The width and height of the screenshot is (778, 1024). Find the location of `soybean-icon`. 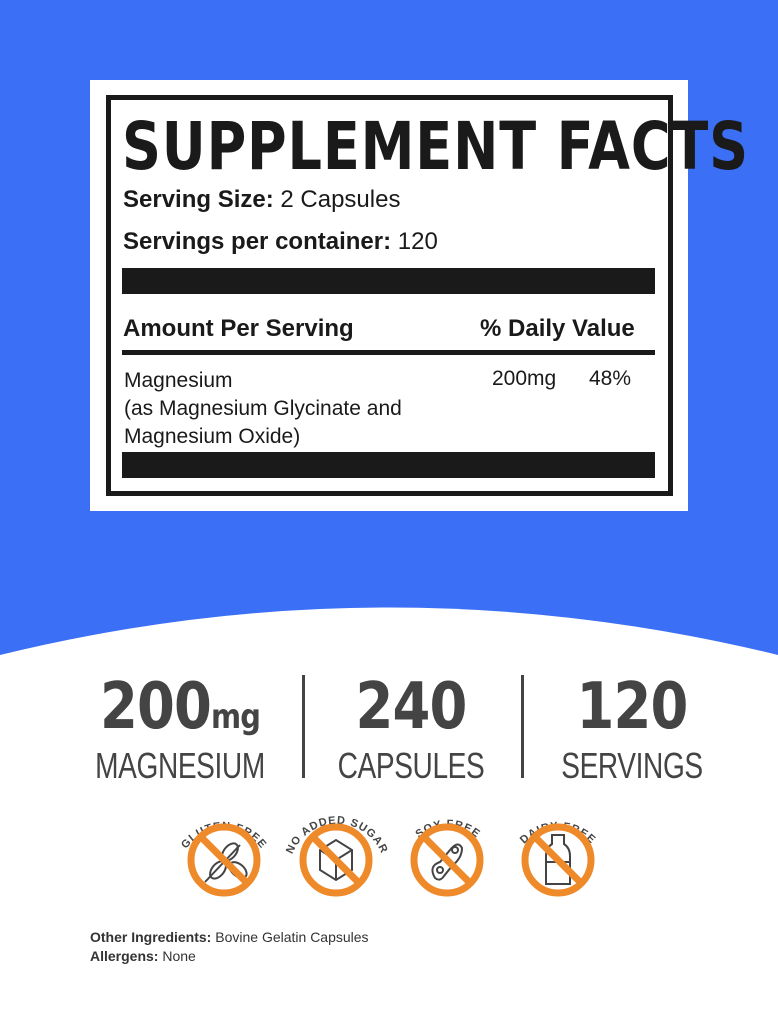

soybean-icon is located at coordinates (447, 862).